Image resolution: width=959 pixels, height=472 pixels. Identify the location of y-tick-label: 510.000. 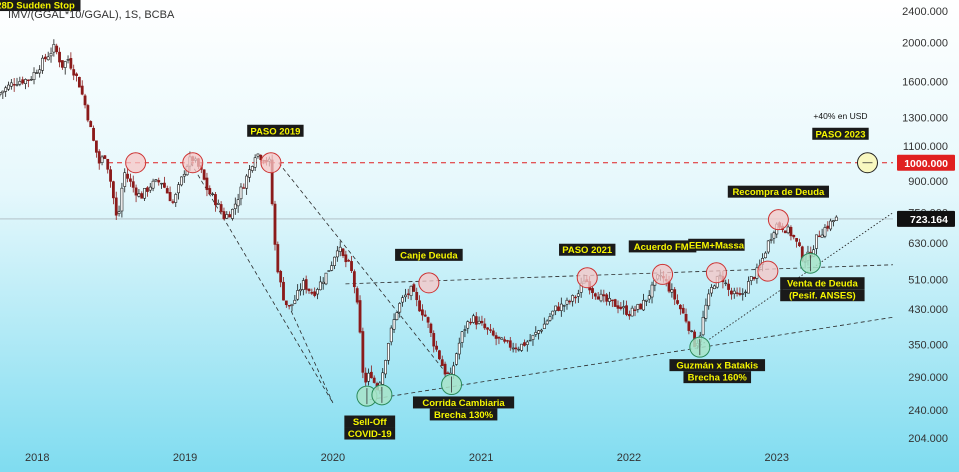
(928, 280).